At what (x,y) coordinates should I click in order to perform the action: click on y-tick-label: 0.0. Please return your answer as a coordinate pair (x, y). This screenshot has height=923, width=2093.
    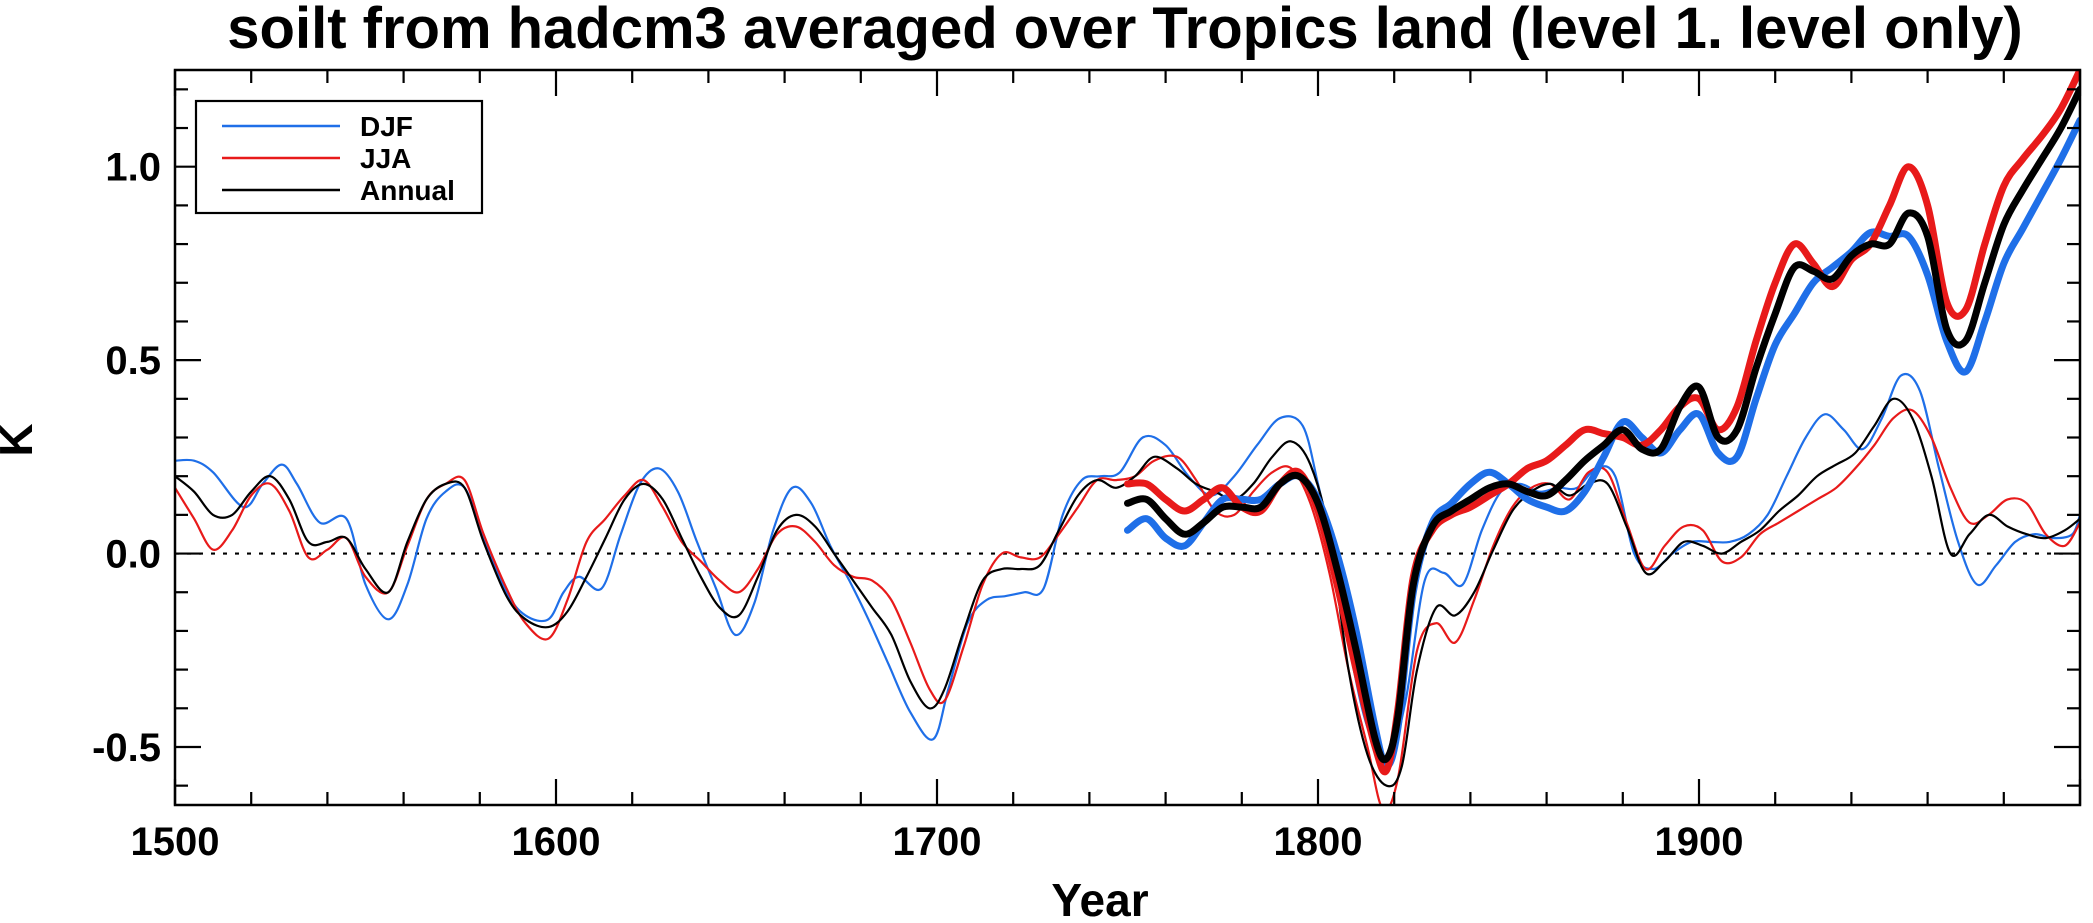
    Looking at the image, I should click on (133, 555).